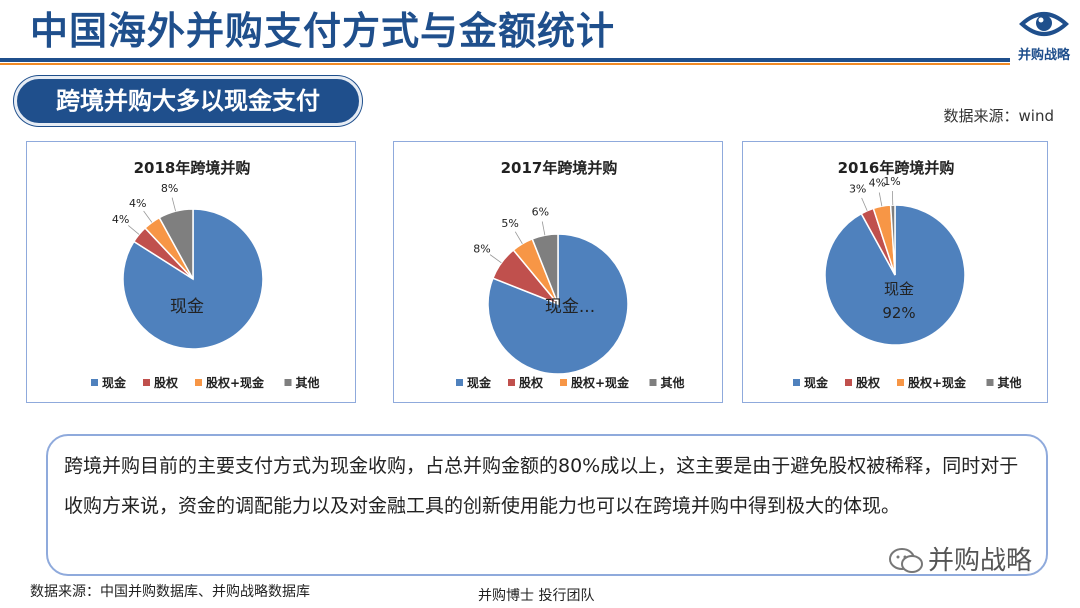  I want to click on slice-data-label: 1%, so click(891, 181).